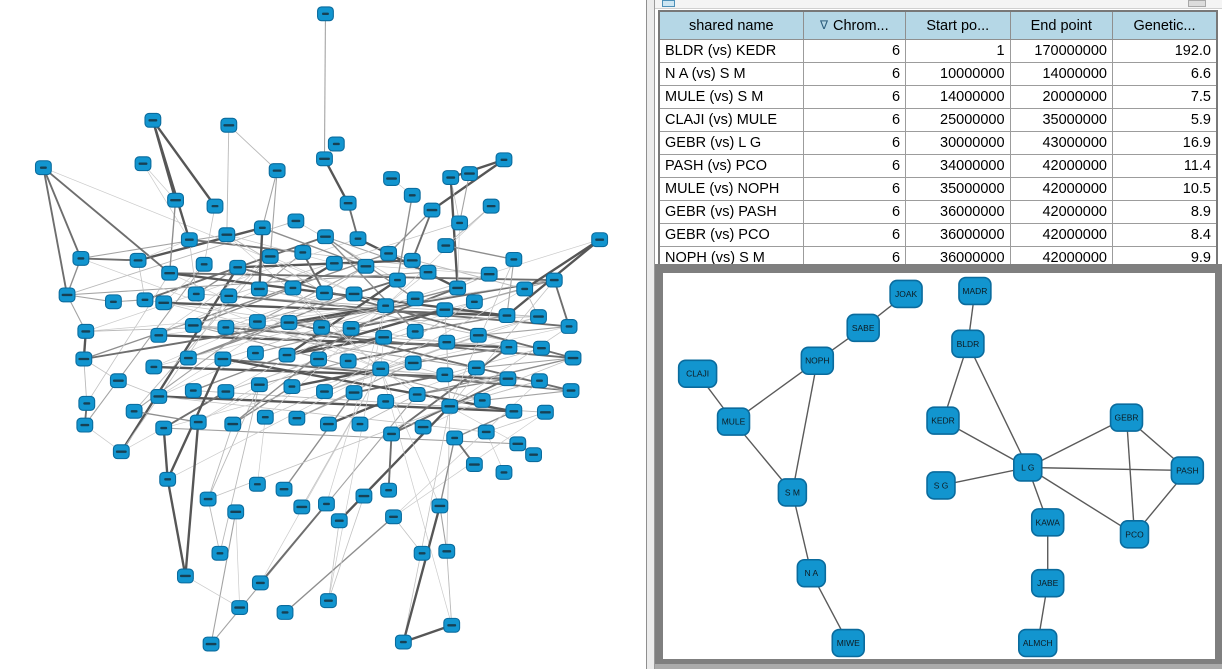 The height and width of the screenshot is (669, 1222). Describe the element at coordinates (958, 74) in the screenshot. I see `value-cell: 10000000` at that location.